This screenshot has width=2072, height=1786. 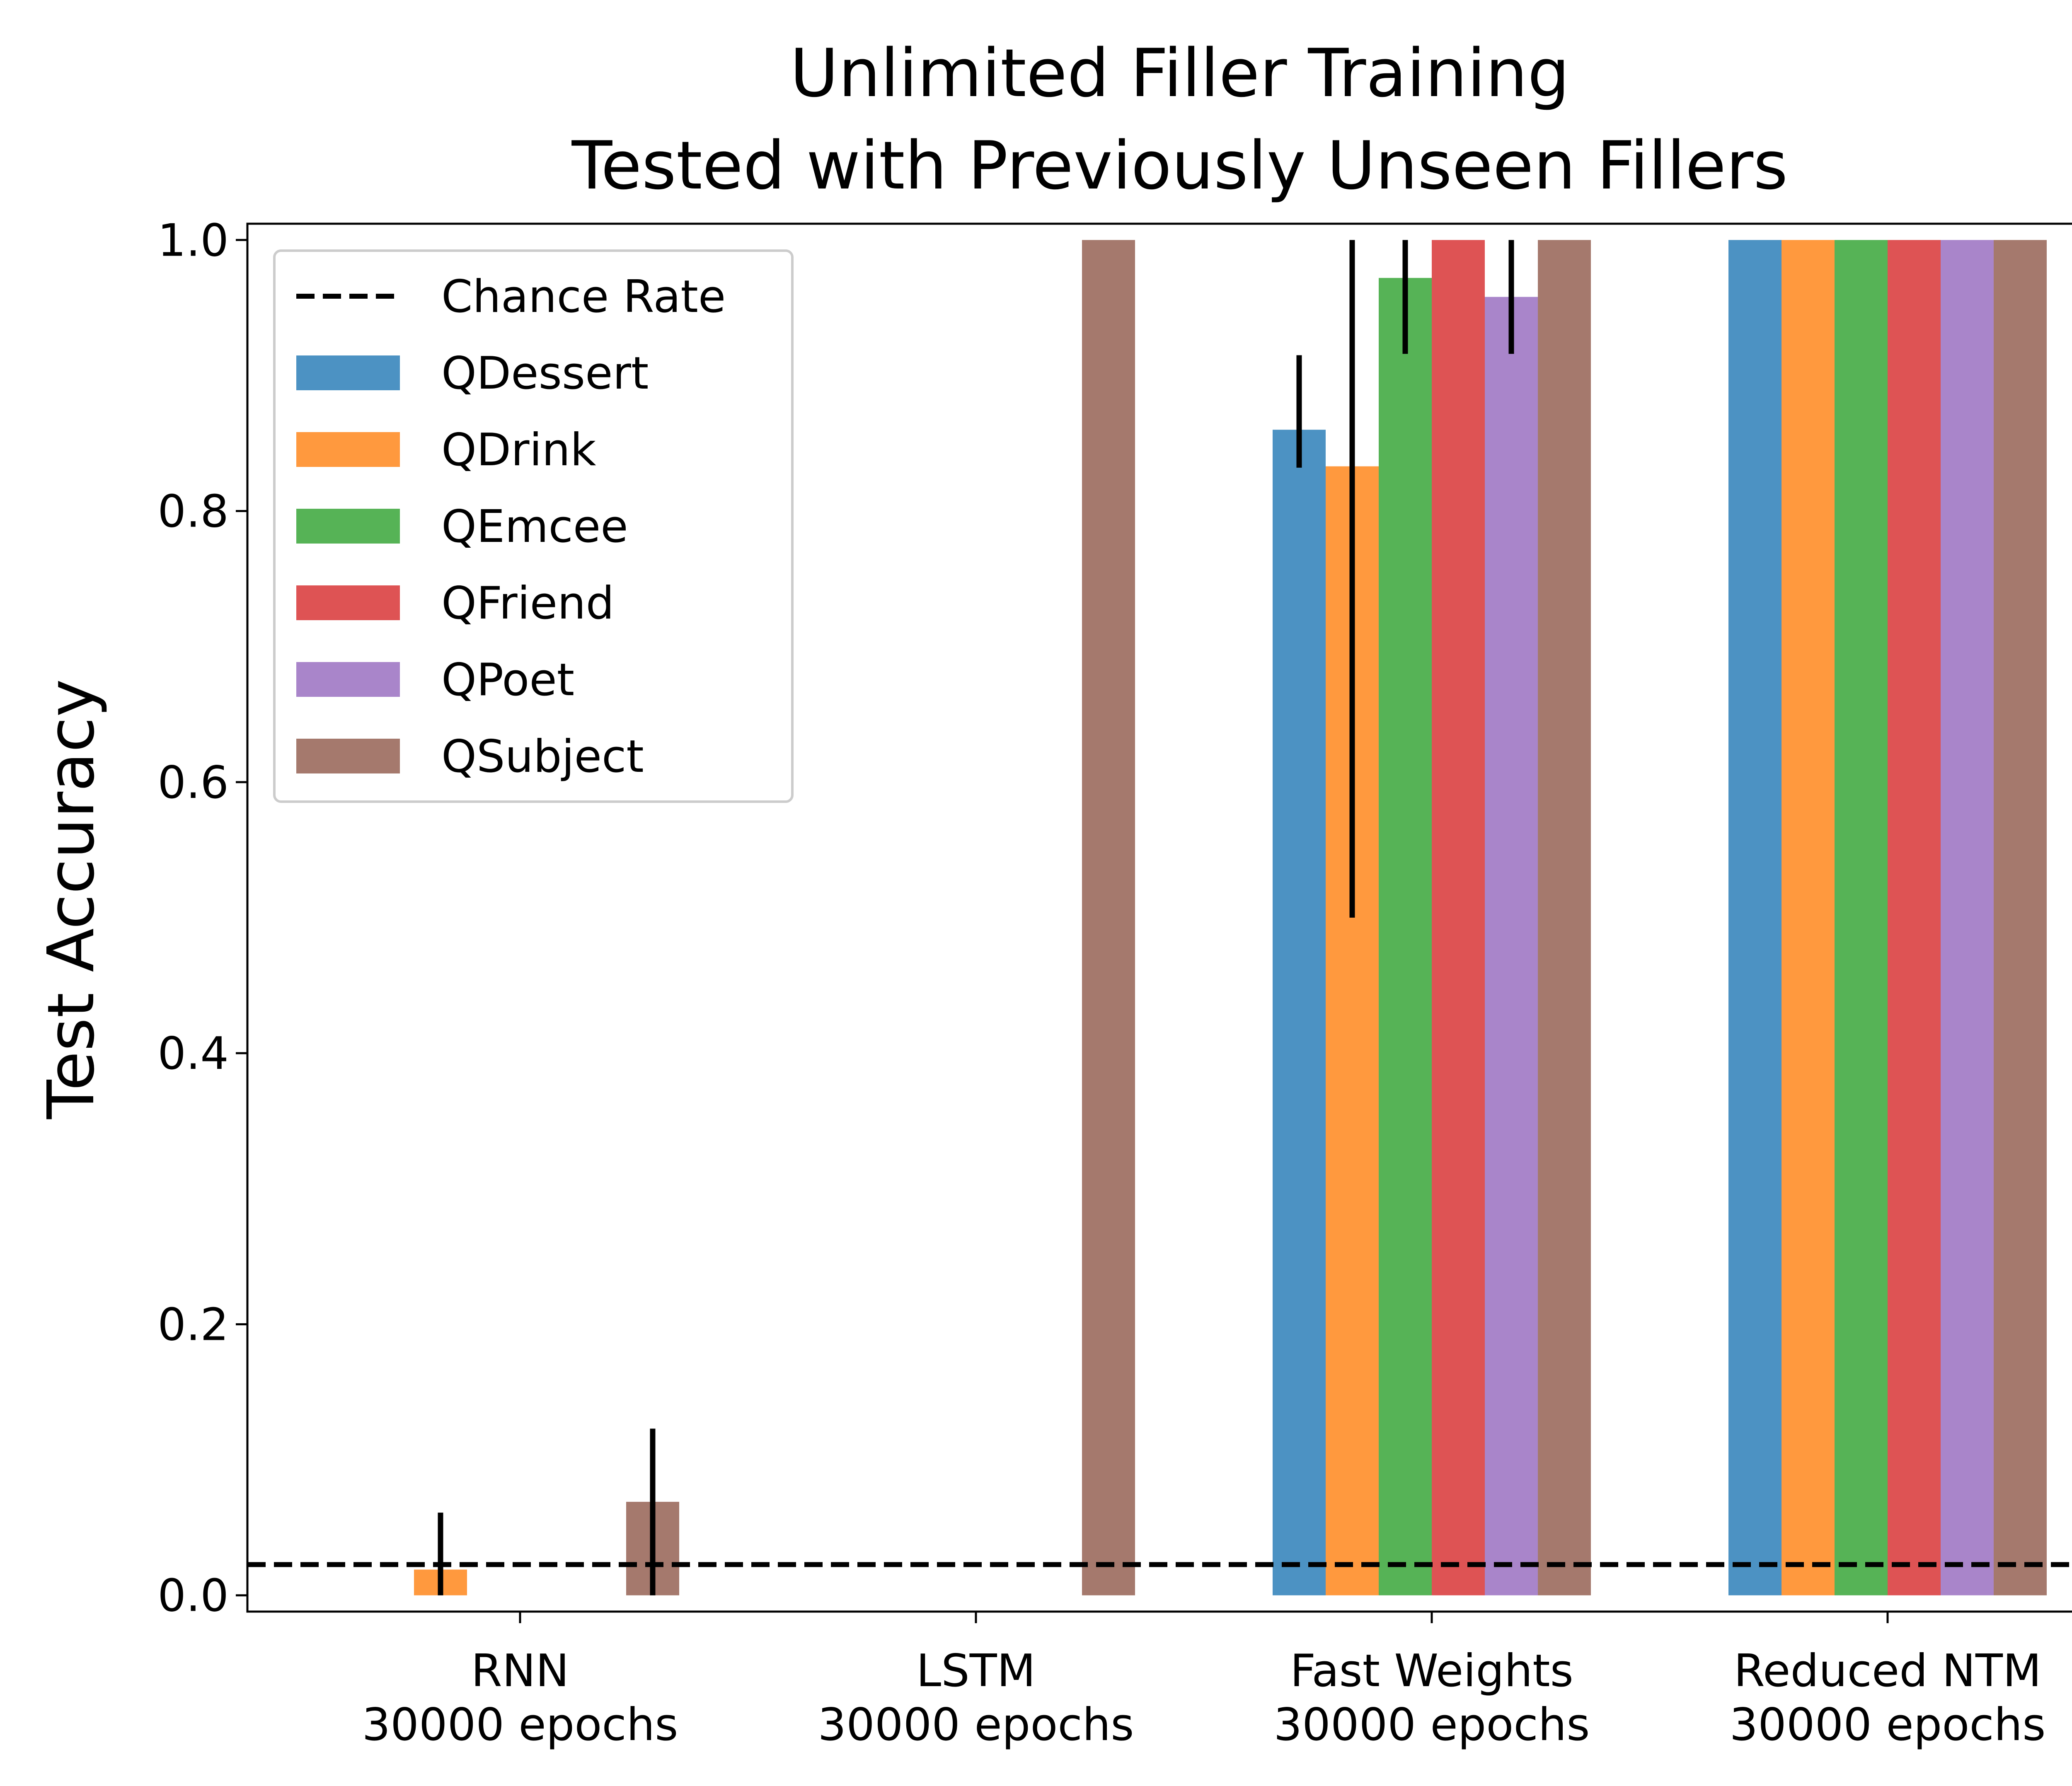 I want to click on x-tick-label-1-line-1: LSTM, so click(x=976, y=1671).